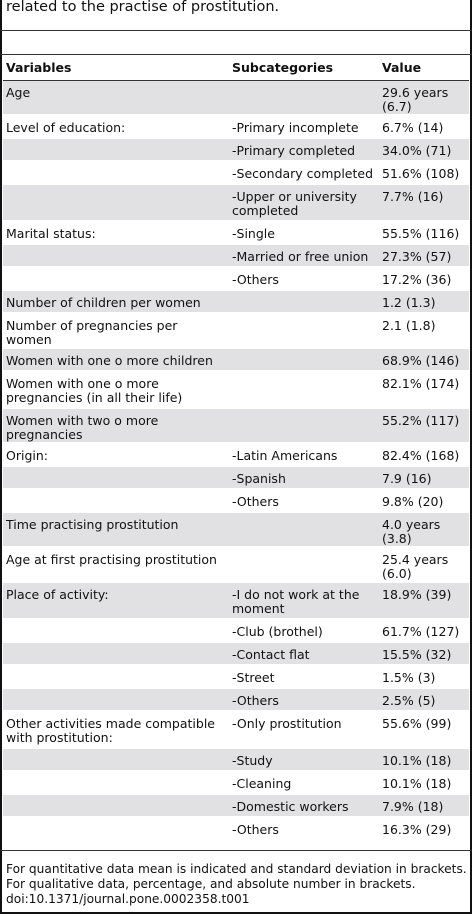 The width and height of the screenshot is (474, 916). What do you see at coordinates (424, 601) in the screenshot?
I see `cell-value: 18.9% (39)` at bounding box center [424, 601].